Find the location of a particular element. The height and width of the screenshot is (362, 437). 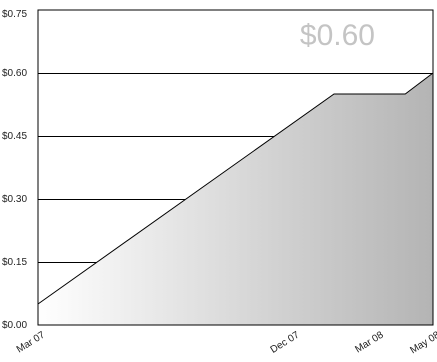

current-value-label: $0.60 is located at coordinates (337, 35).